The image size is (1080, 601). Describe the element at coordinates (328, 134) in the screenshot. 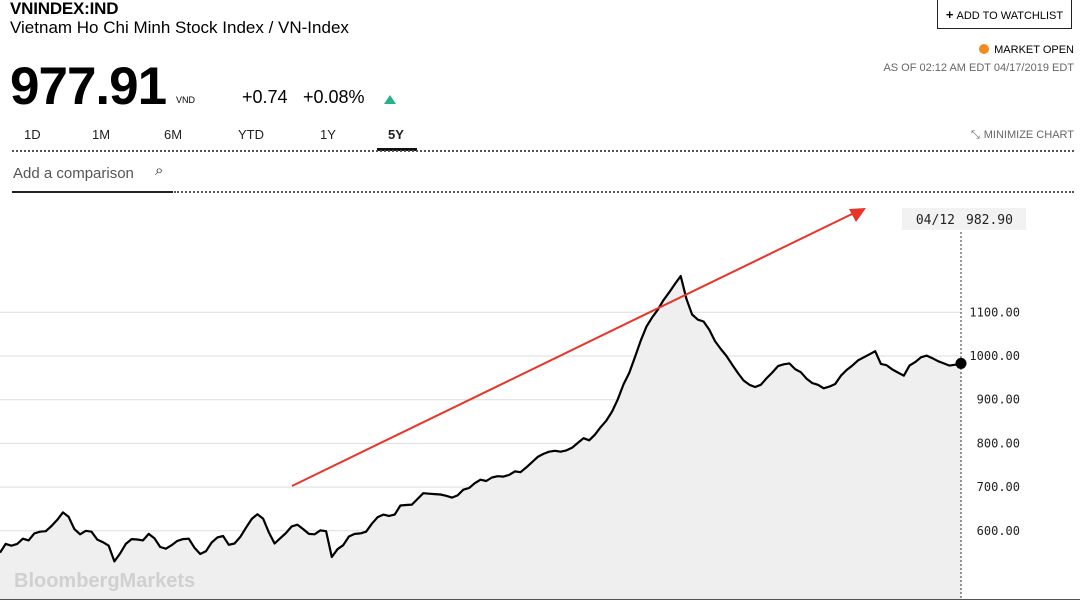

I see `tab-1y: 1Y` at that location.